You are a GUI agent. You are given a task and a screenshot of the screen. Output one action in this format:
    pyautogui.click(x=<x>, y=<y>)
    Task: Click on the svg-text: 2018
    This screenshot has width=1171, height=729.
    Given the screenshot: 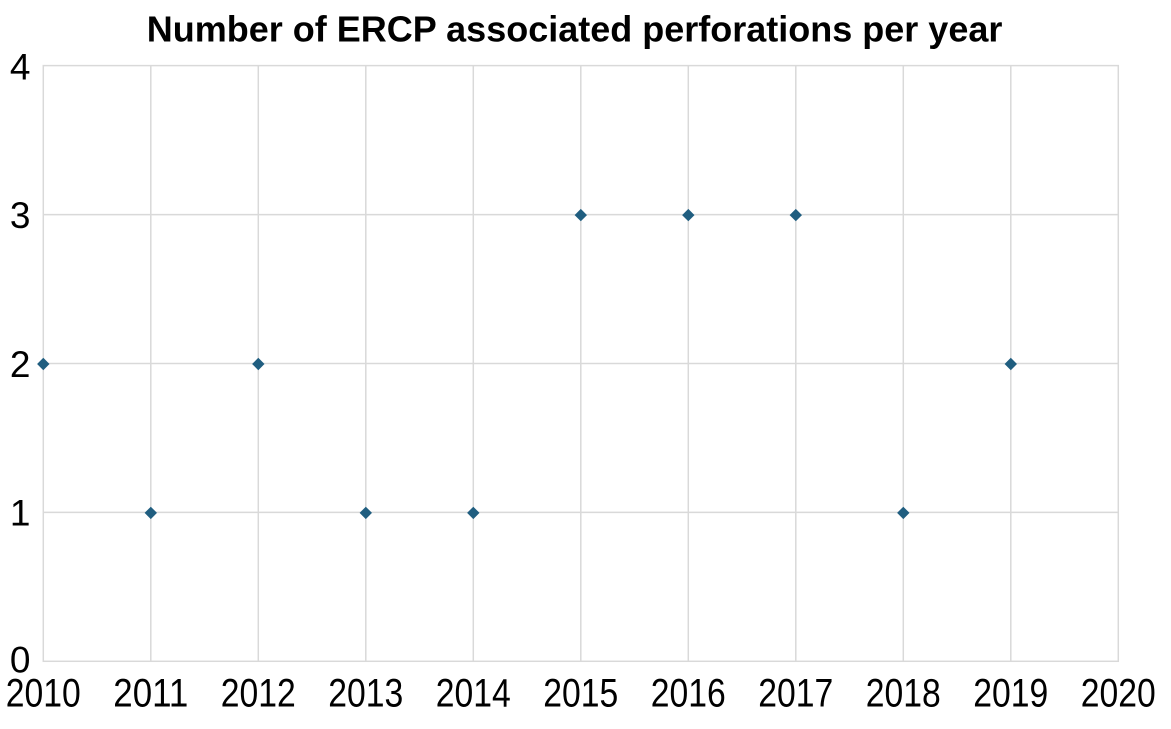 What is the action you would take?
    pyautogui.click(x=903, y=694)
    